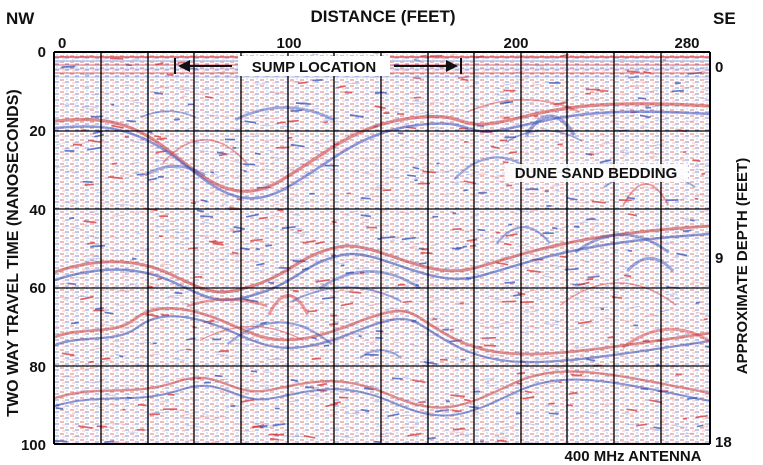 The image size is (763, 465). Describe the element at coordinates (515, 43) in the screenshot. I see `top-tick-200: 200` at that location.